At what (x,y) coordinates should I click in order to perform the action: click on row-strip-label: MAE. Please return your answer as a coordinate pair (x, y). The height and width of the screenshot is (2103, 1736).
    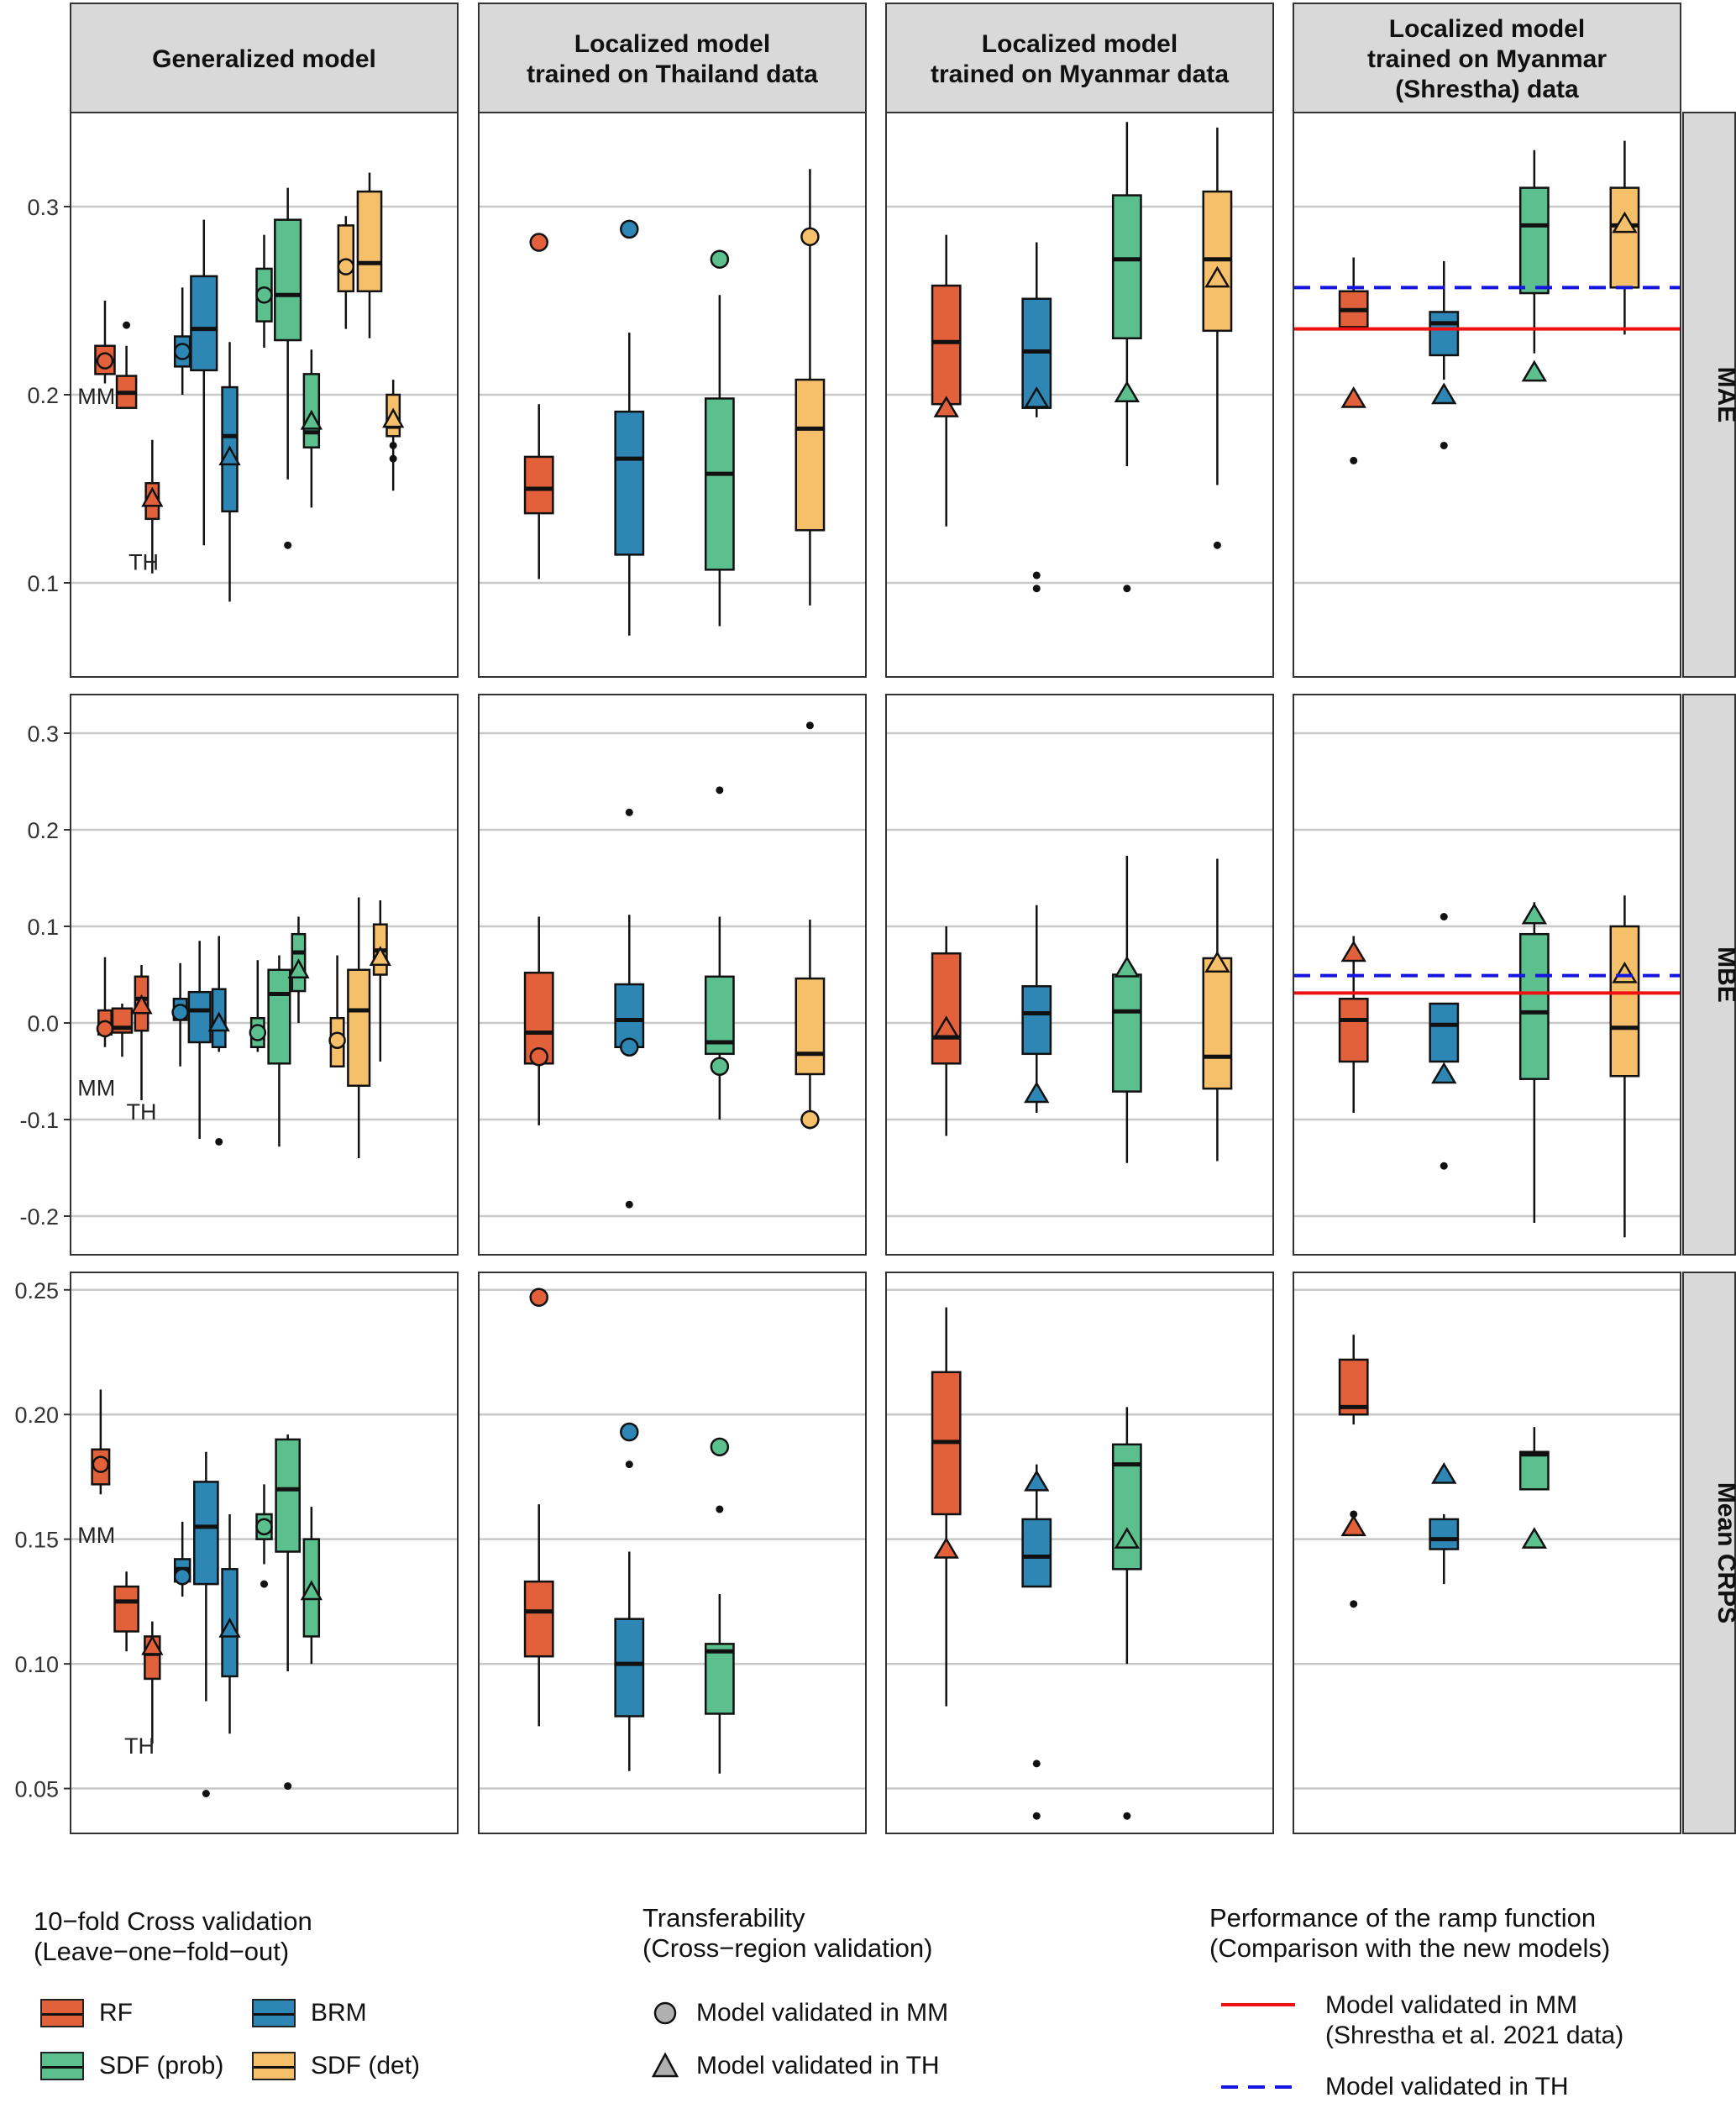
    Looking at the image, I should click on (1724, 395).